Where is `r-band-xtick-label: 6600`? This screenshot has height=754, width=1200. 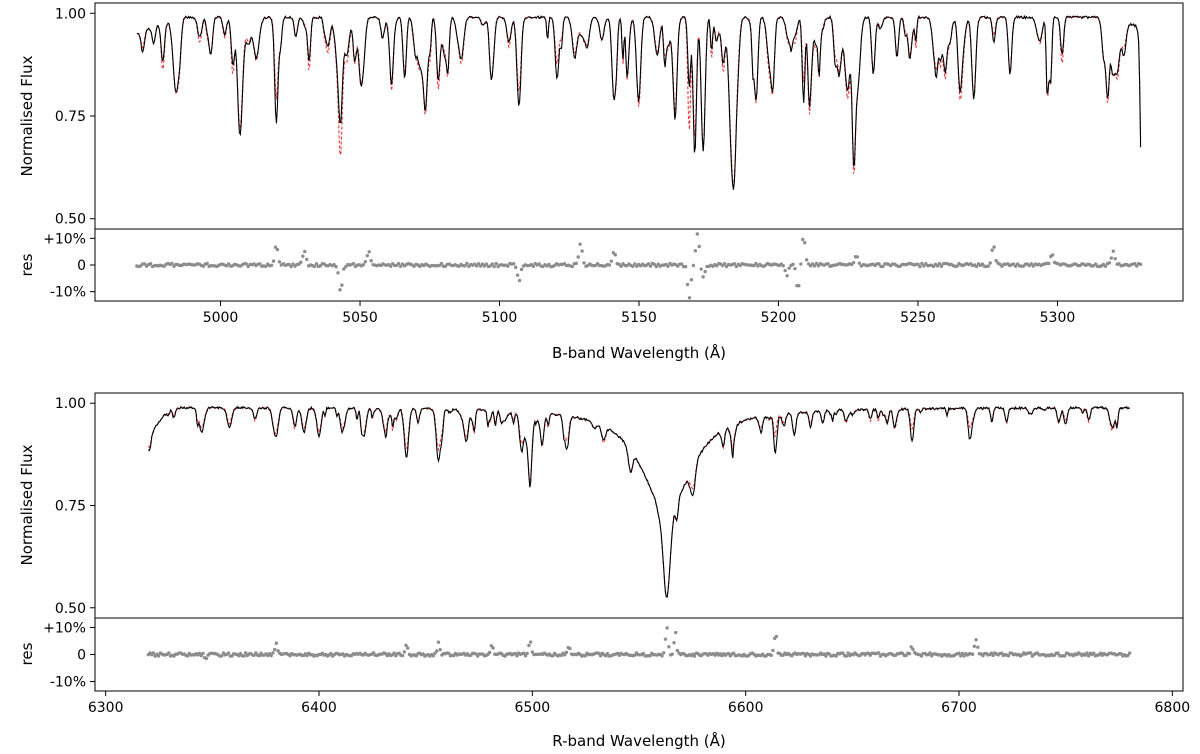
r-band-xtick-label: 6600 is located at coordinates (746, 708).